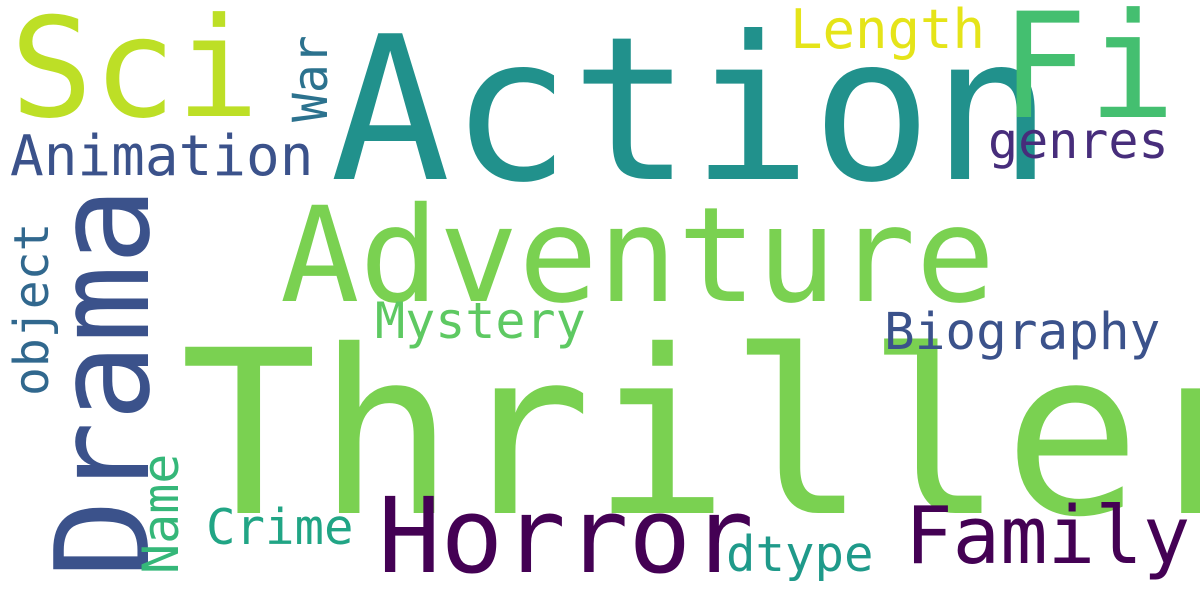  Describe the element at coordinates (1078, 141) in the screenshot. I see `word-genres: genres` at that location.